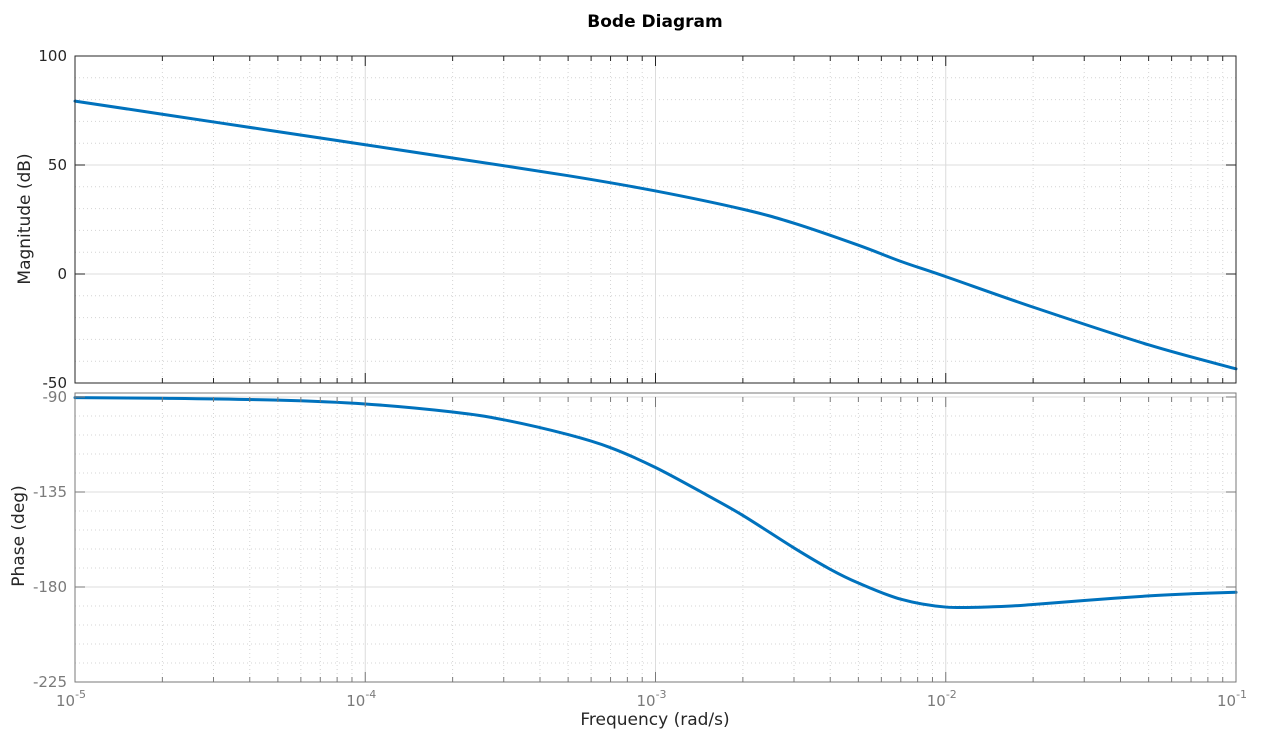 The image size is (1266, 731). What do you see at coordinates (25, 218) in the screenshot?
I see `magnitude-axis-label: Magnitude (dB)` at bounding box center [25, 218].